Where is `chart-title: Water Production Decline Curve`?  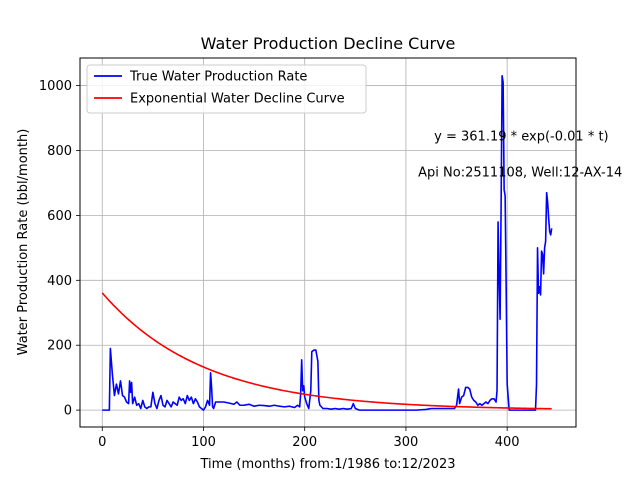 chart-title: Water Production Decline Curve is located at coordinates (328, 43).